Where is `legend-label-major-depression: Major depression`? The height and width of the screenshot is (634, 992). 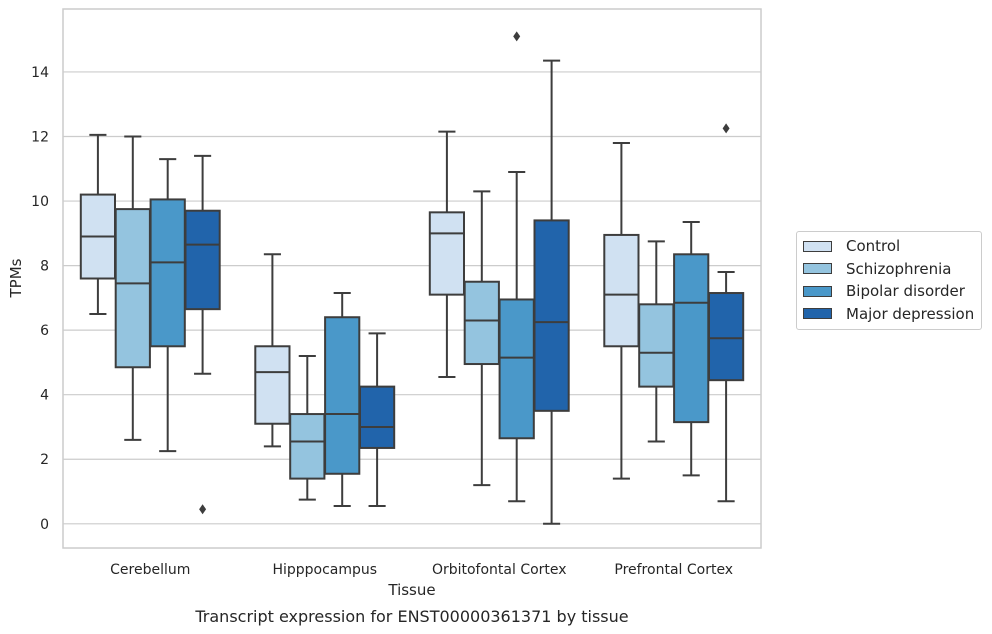 legend-label-major-depression: Major depression is located at coordinates (910, 313).